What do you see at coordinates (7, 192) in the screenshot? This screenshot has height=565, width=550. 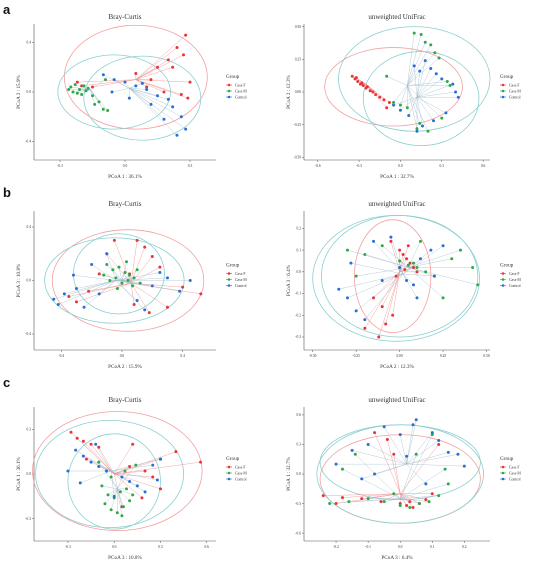 I see `panel-letter-b: b` at bounding box center [7, 192].